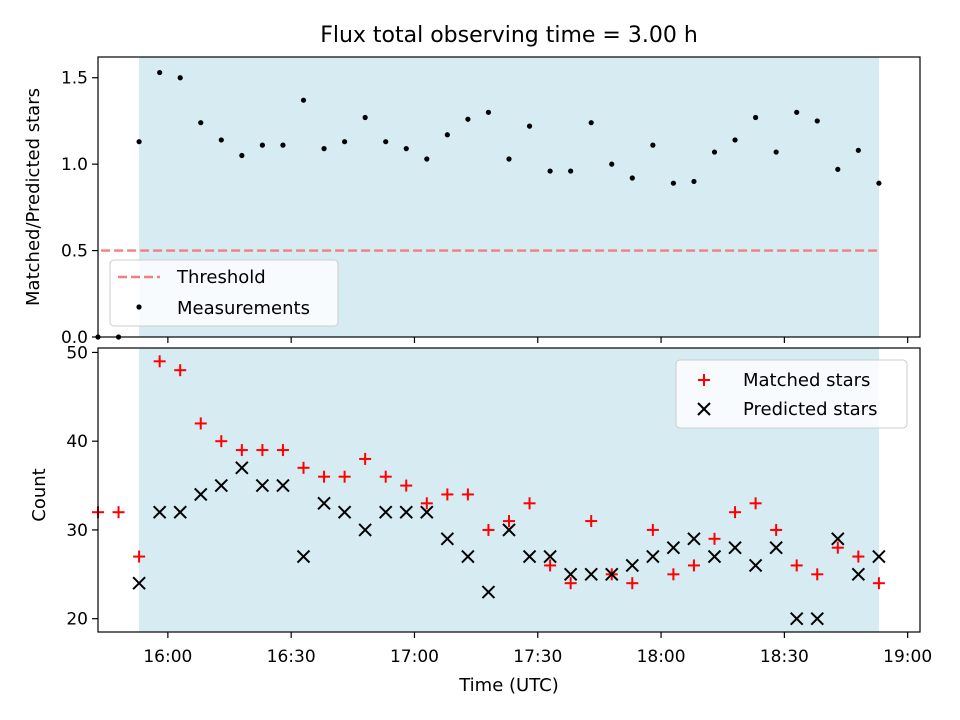  I want to click on top-y-tick-label: 1.0, so click(74, 165).